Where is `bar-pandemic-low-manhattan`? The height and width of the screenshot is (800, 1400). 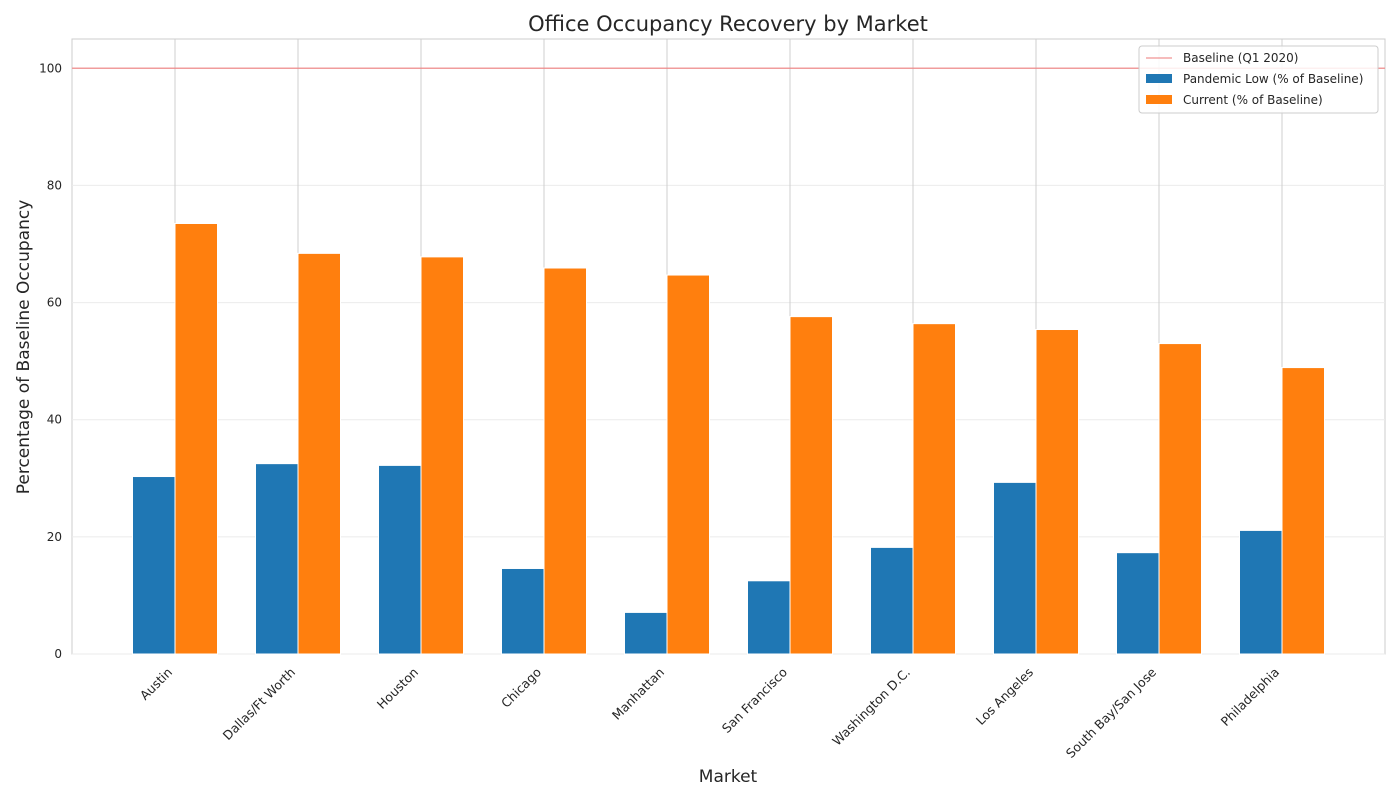 bar-pandemic-low-manhattan is located at coordinates (646, 633).